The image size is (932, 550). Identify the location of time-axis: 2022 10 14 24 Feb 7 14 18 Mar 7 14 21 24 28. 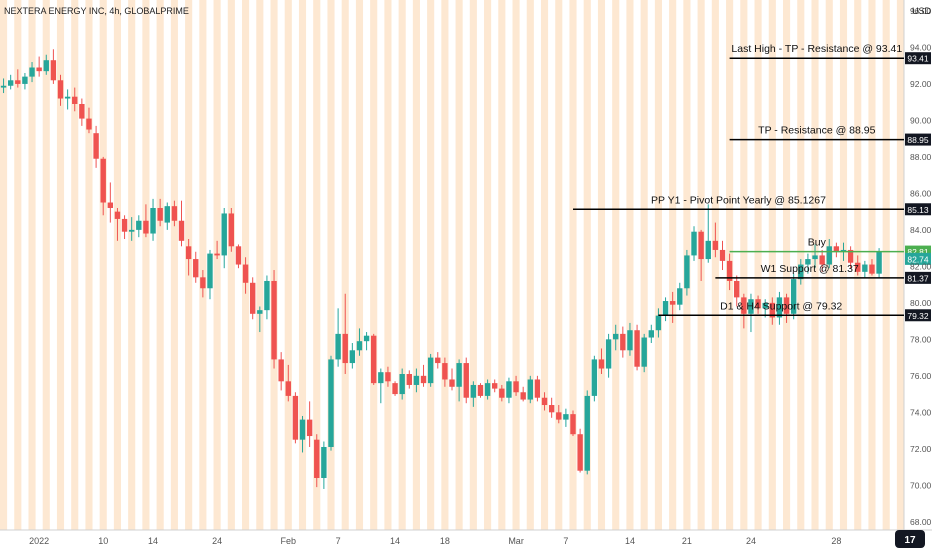
(466, 537).